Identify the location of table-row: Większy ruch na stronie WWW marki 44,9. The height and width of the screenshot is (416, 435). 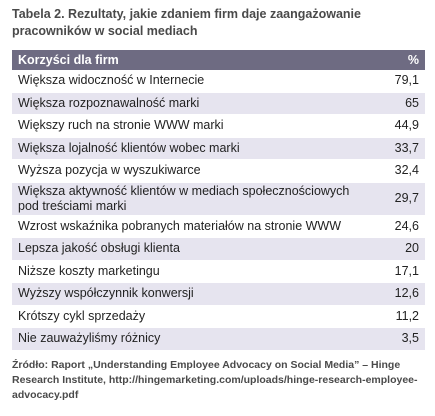
(218, 126).